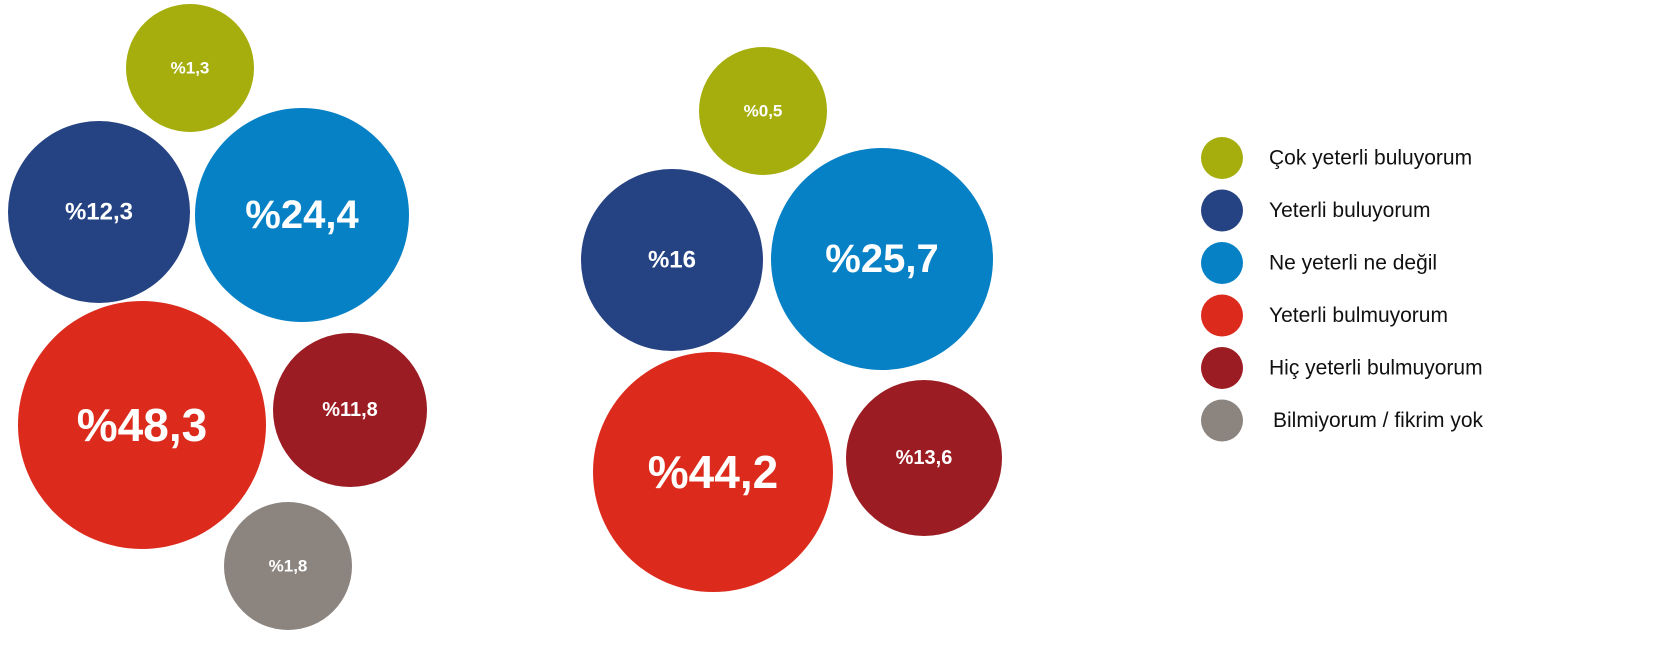  I want to click on bubble-1-yeterli-buluyorum, so click(99, 212).